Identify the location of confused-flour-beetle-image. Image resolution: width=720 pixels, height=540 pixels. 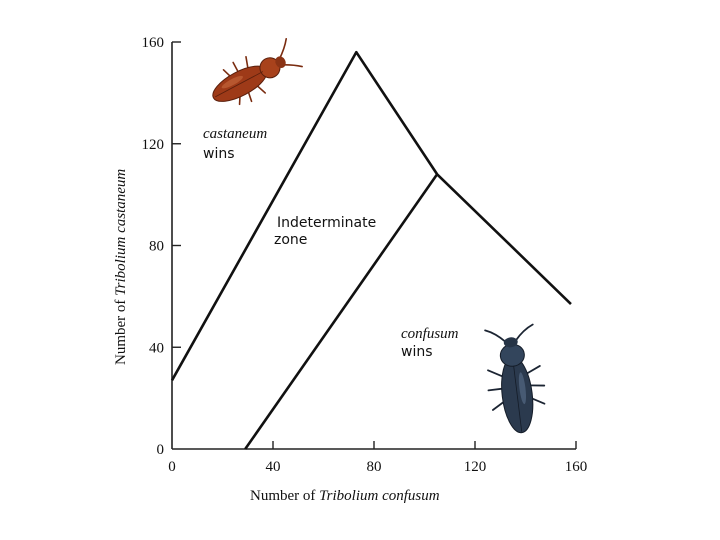
(515, 378).